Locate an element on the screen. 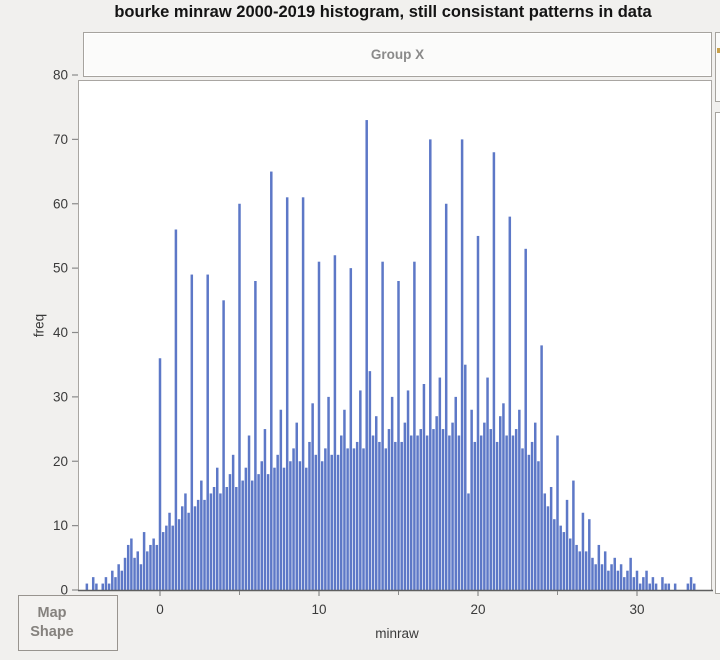 The height and width of the screenshot is (660, 720). group-x-header: Group X is located at coordinates (397, 54).